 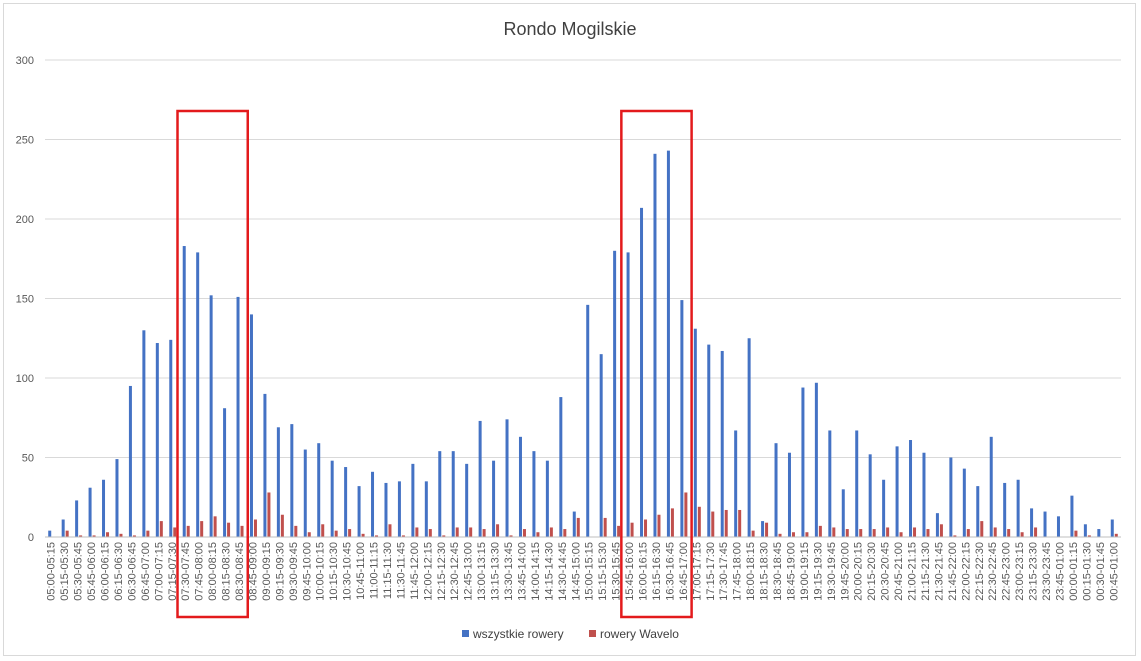 What do you see at coordinates (899, 571) in the screenshot?
I see `x-tick-label: 20:45-21:00` at bounding box center [899, 571].